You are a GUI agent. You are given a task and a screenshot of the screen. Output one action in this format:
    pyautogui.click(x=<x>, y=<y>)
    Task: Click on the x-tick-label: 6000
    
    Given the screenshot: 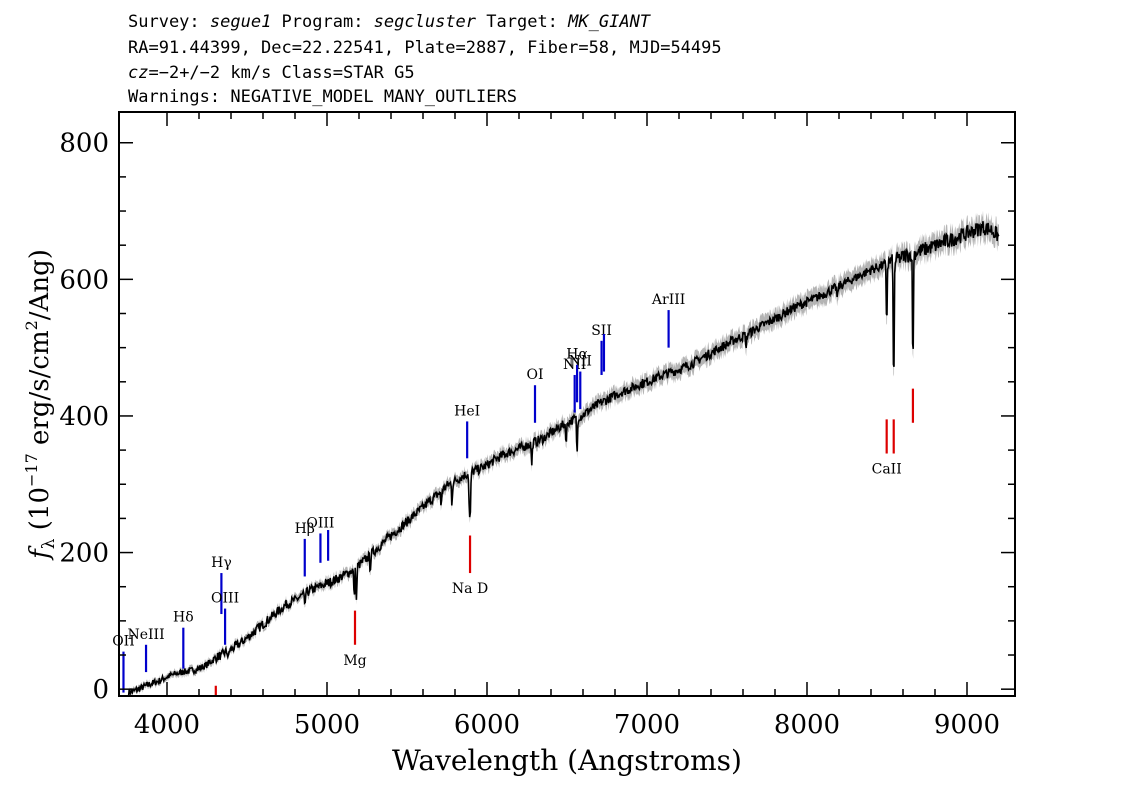 What is the action you would take?
    pyautogui.click(x=487, y=725)
    